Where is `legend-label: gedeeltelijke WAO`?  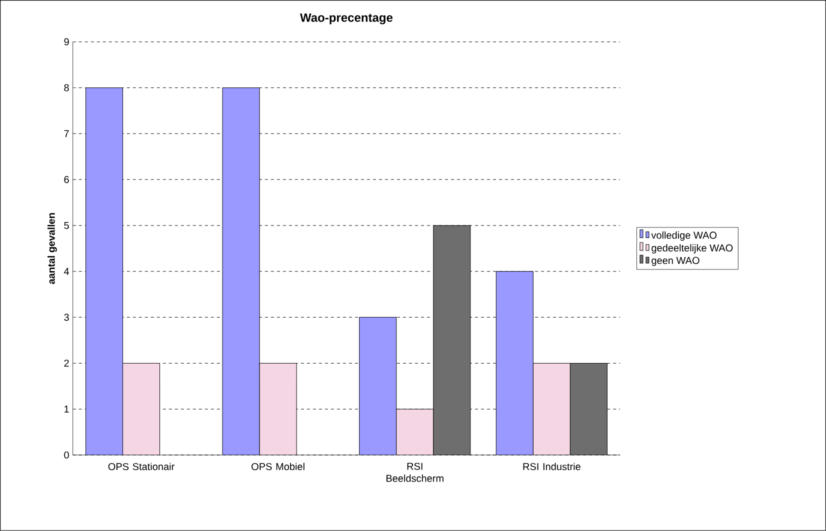 legend-label: gedeeltelijke WAO is located at coordinates (692, 249).